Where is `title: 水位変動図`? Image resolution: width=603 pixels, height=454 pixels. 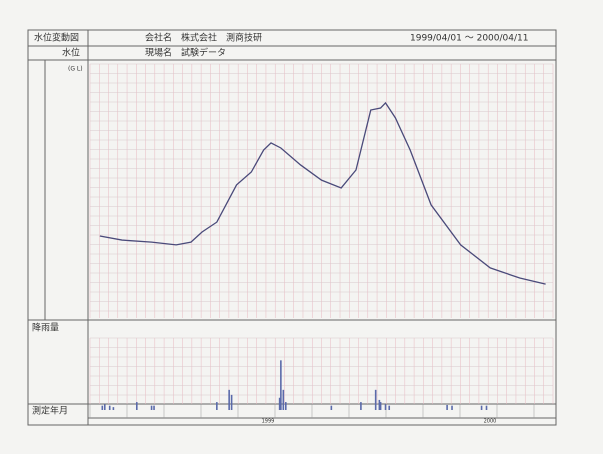 title: 水位変動図 is located at coordinates (56, 38).